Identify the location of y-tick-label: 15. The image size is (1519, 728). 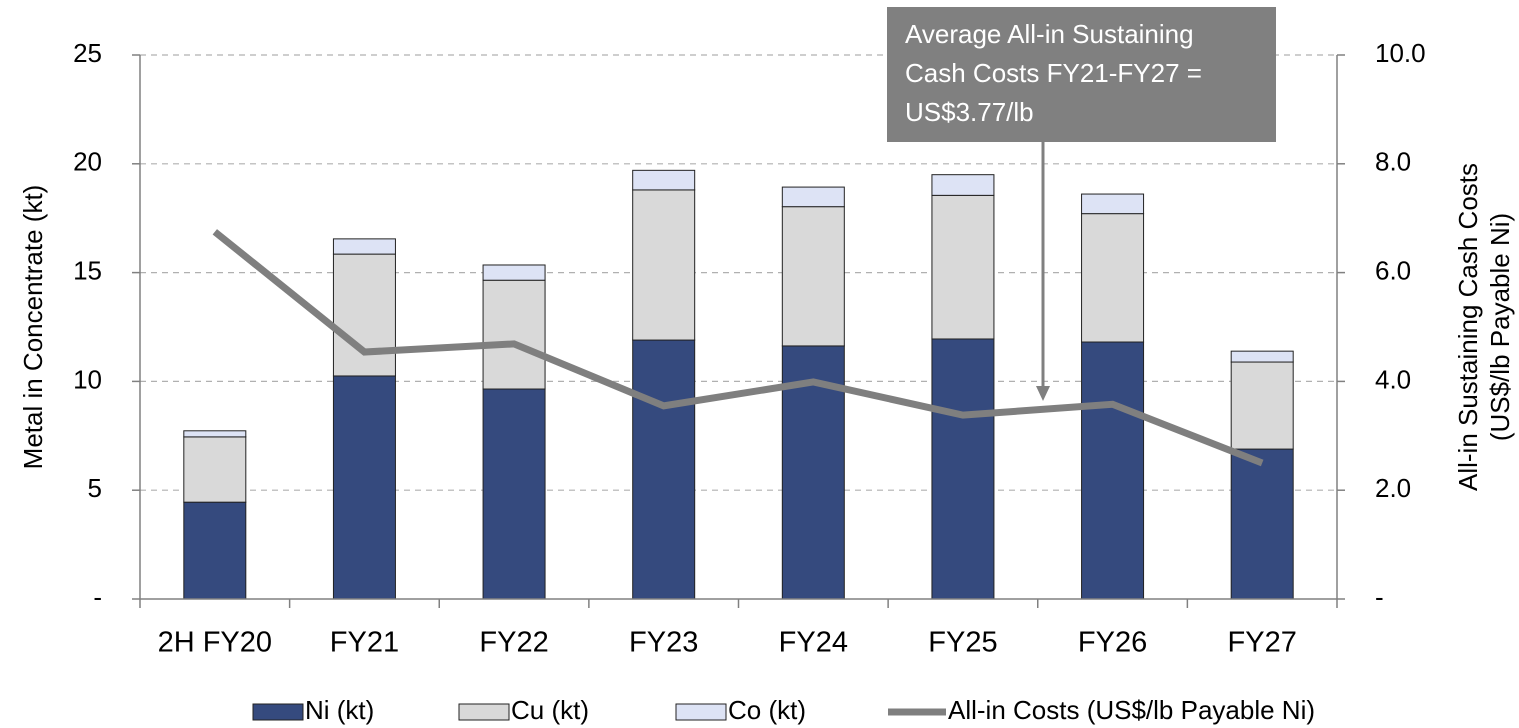
(87, 270).